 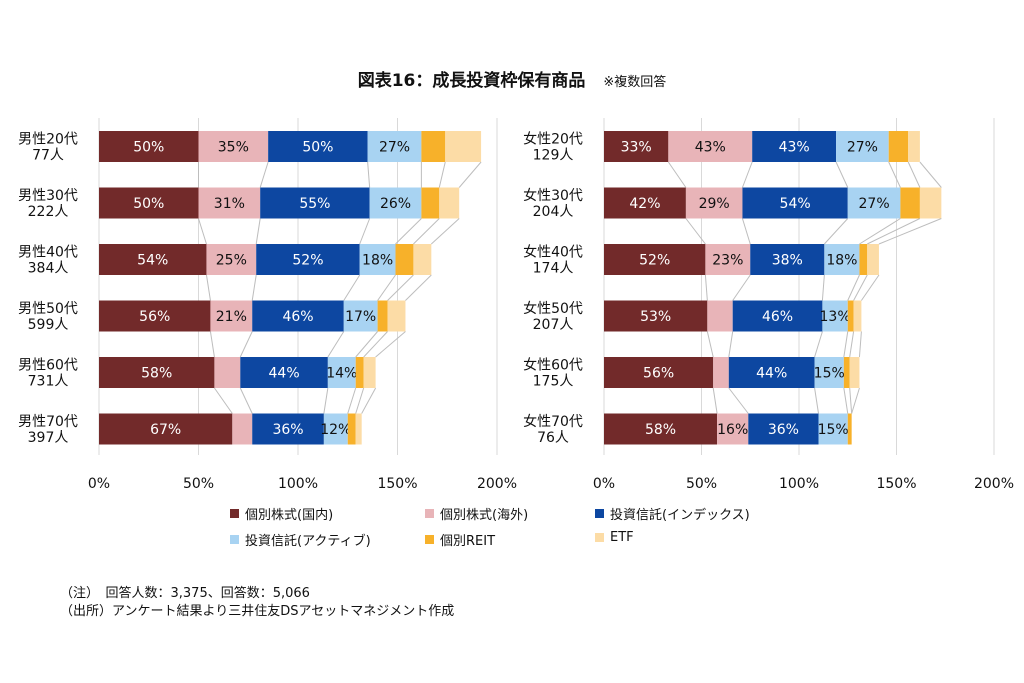 What do you see at coordinates (308, 541) in the screenshot?
I see `legend-label: 投資信託(アクティブ)` at bounding box center [308, 541].